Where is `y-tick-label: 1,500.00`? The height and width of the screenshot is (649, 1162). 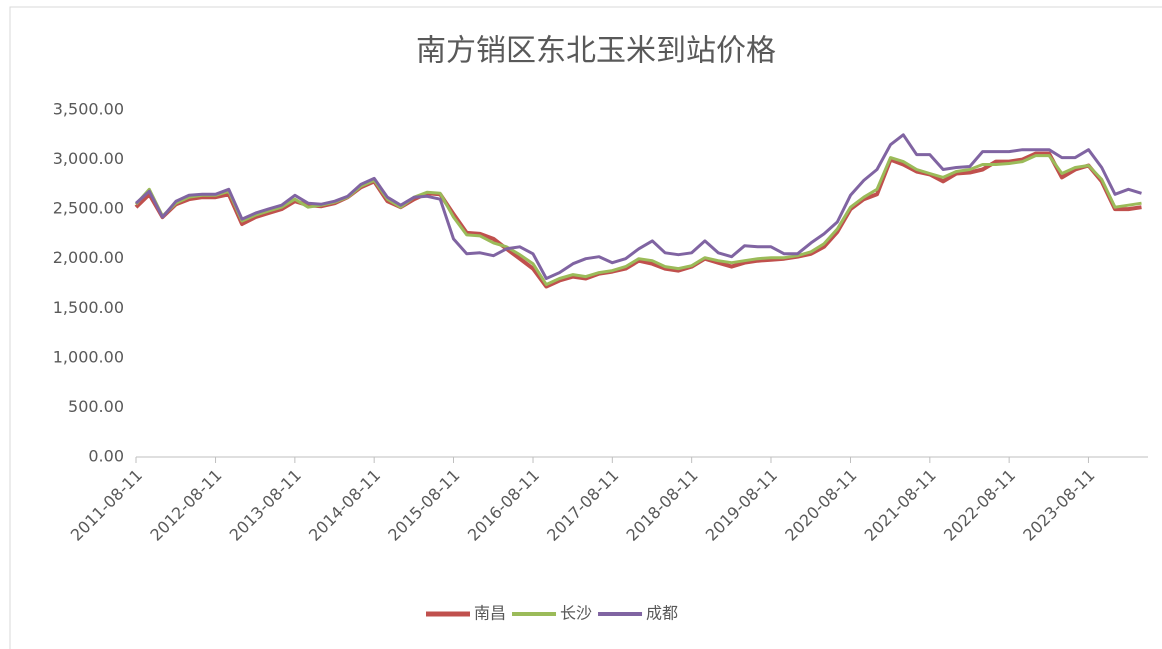
y-tick-label: 1,500.00 is located at coordinates (88, 307).